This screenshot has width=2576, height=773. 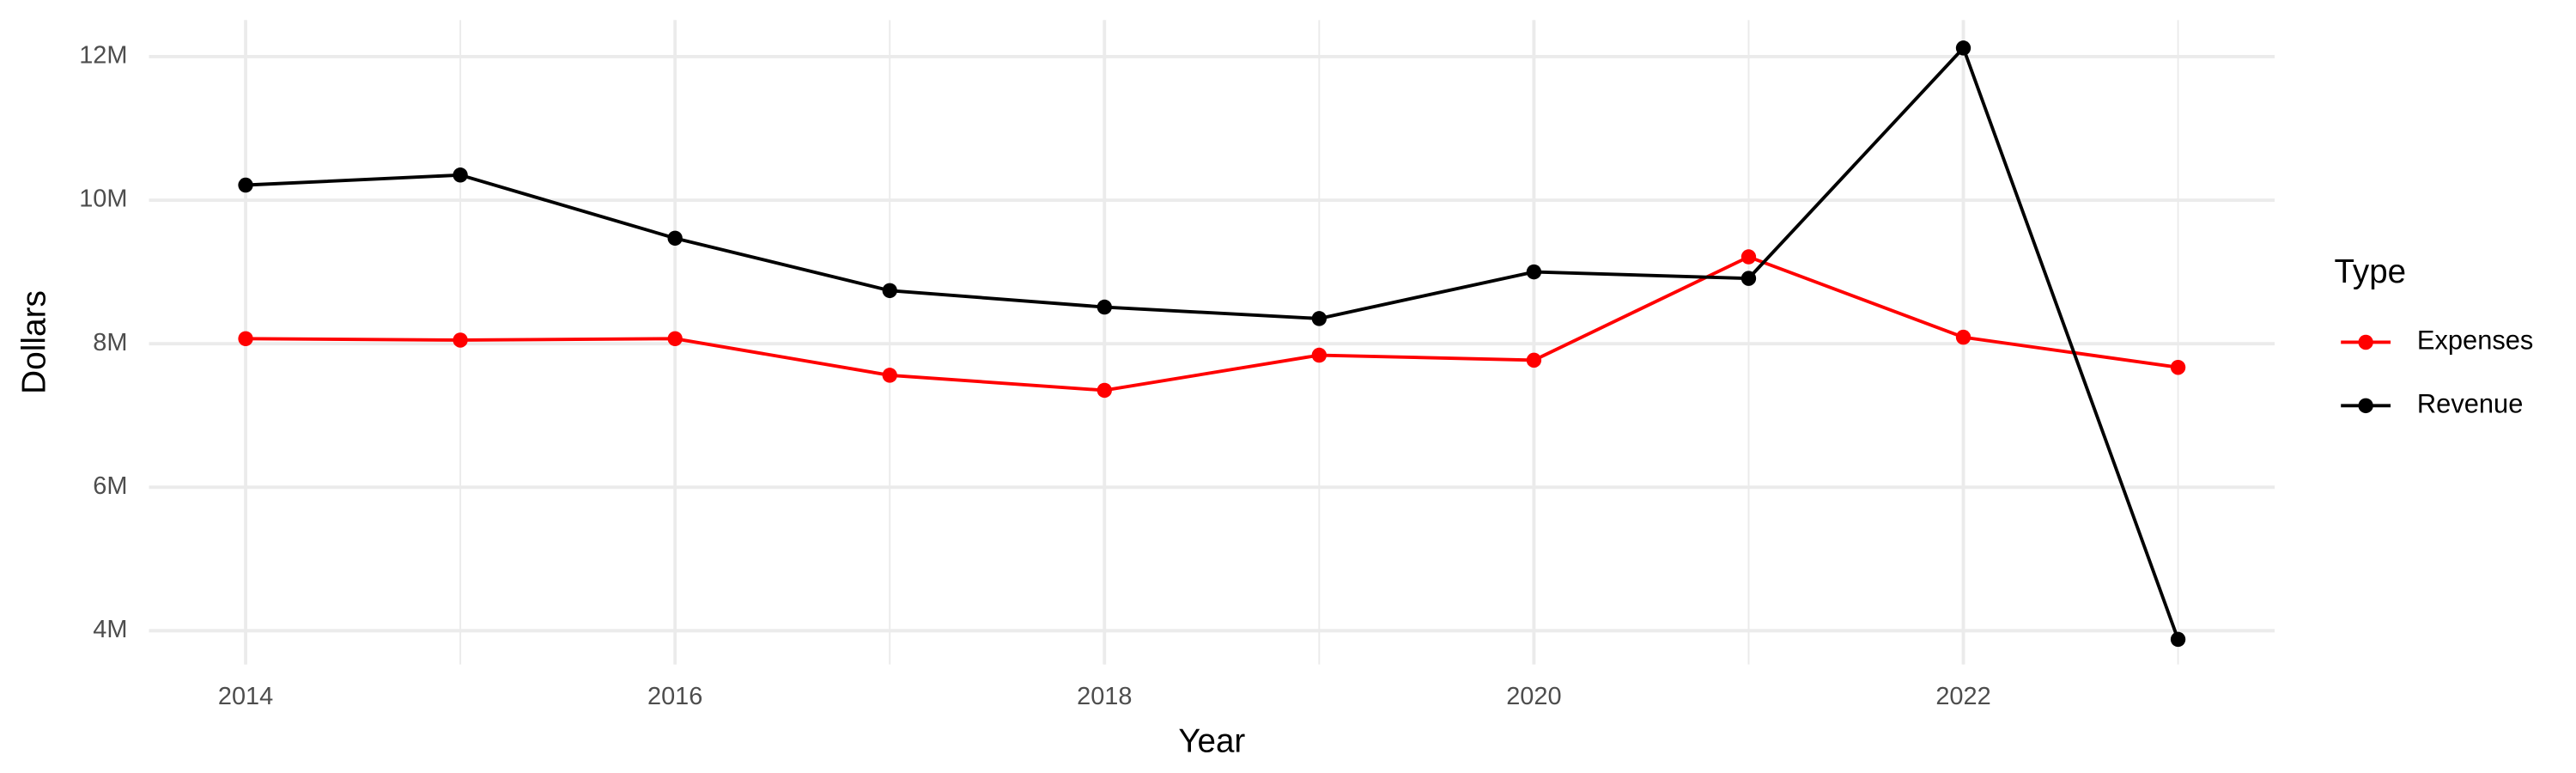 What do you see at coordinates (103, 199) in the screenshot?
I see `y-tick-label: 10M` at bounding box center [103, 199].